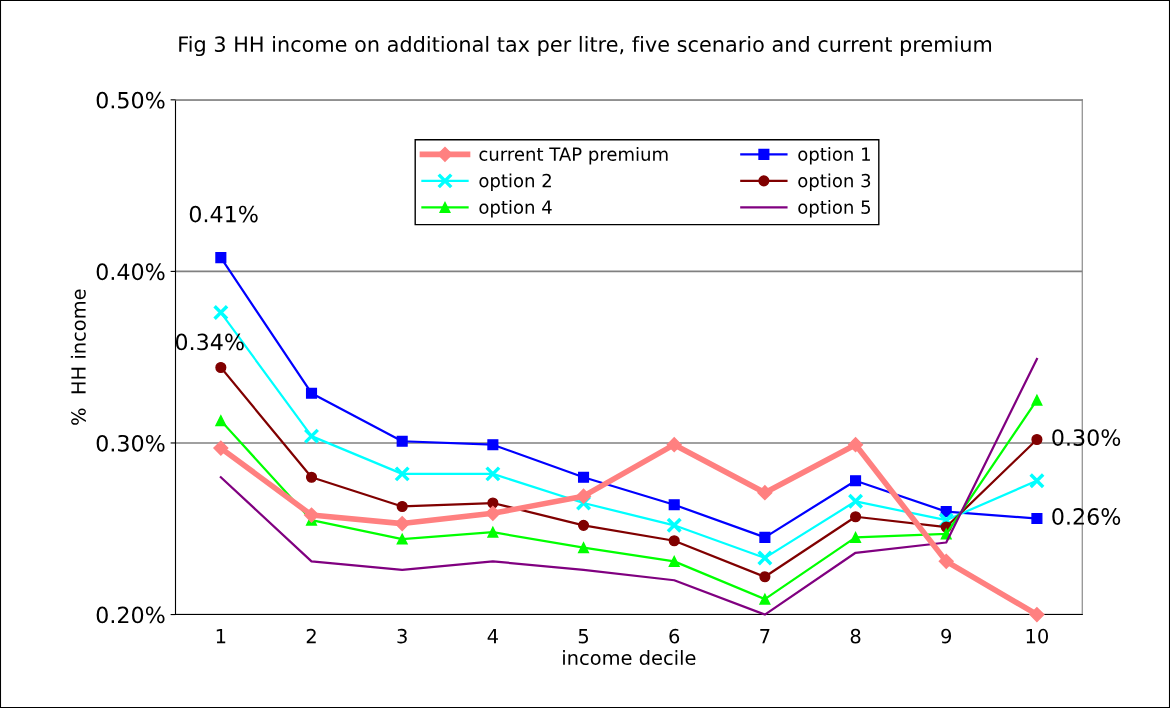  Describe the element at coordinates (629, 658) in the screenshot. I see `x-axis-title: income decile` at that location.